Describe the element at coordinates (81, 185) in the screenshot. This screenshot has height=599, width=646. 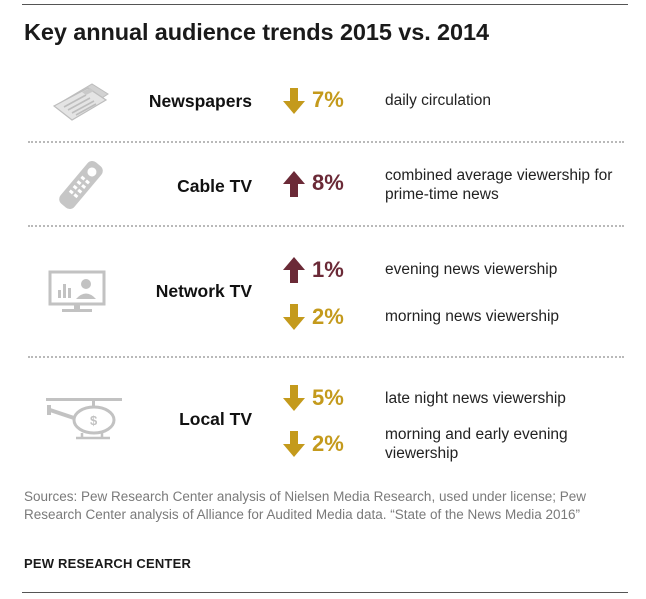
I see `remote-control-icon` at that location.